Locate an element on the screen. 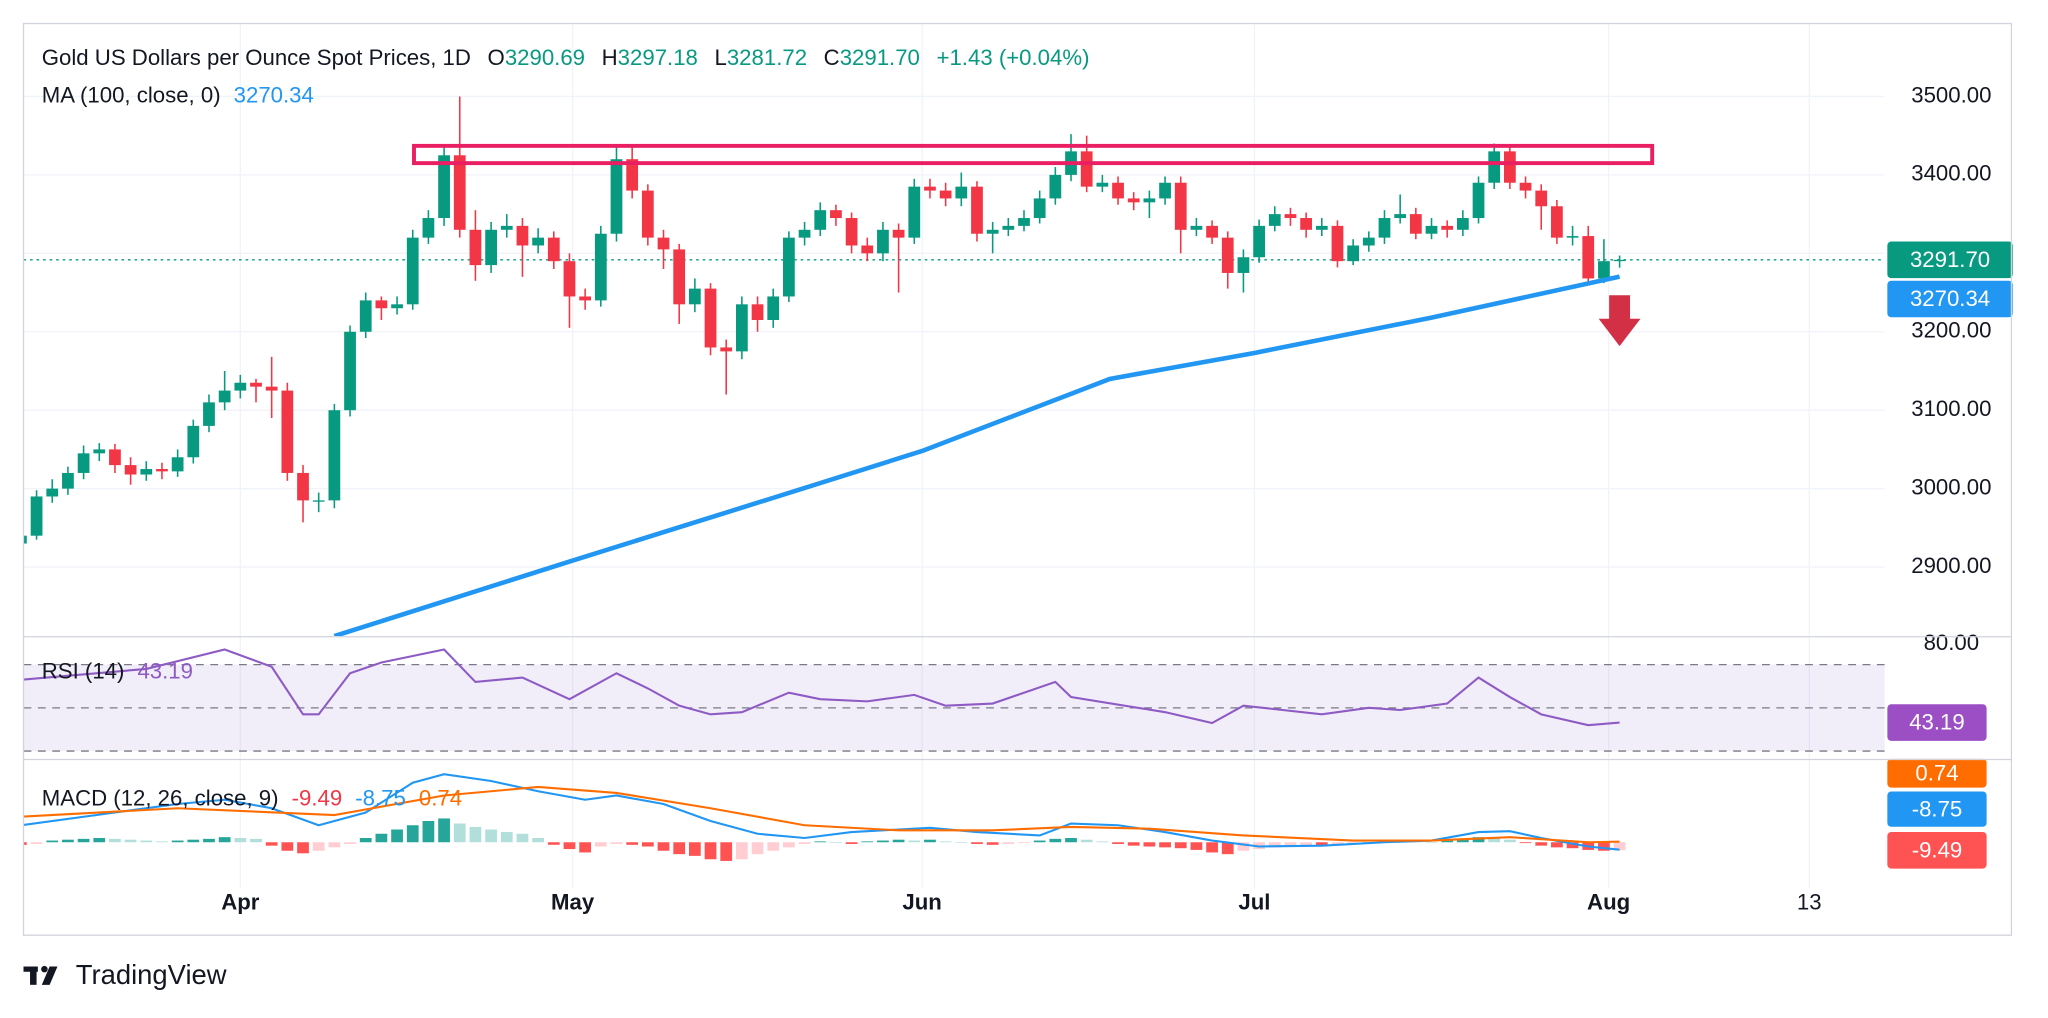  x-tick-label: 13 is located at coordinates (1809, 902).